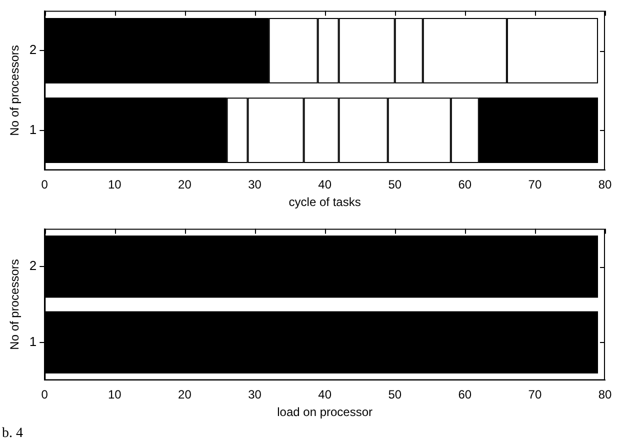 Image resolution: width=619 pixels, height=442 pixels. I want to click on x-axis-title: load on processor, so click(325, 412).